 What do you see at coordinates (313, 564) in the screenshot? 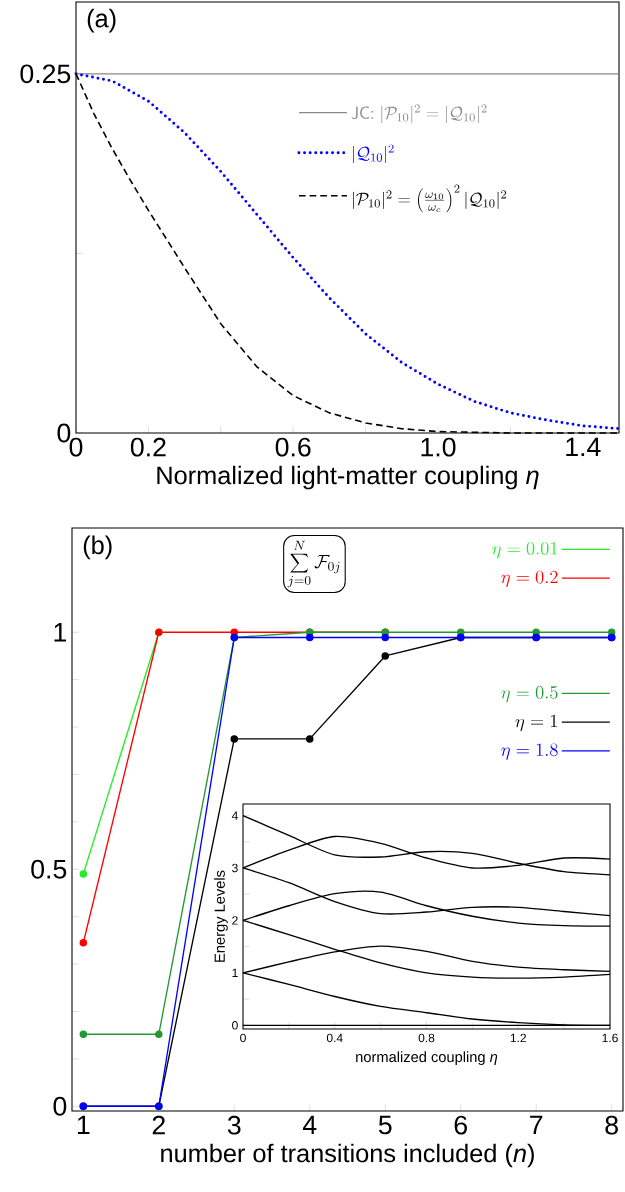
I see `annotation: $\sum_{j=0}^{N}\mathcal{F}_{0j}$` at bounding box center [313, 564].